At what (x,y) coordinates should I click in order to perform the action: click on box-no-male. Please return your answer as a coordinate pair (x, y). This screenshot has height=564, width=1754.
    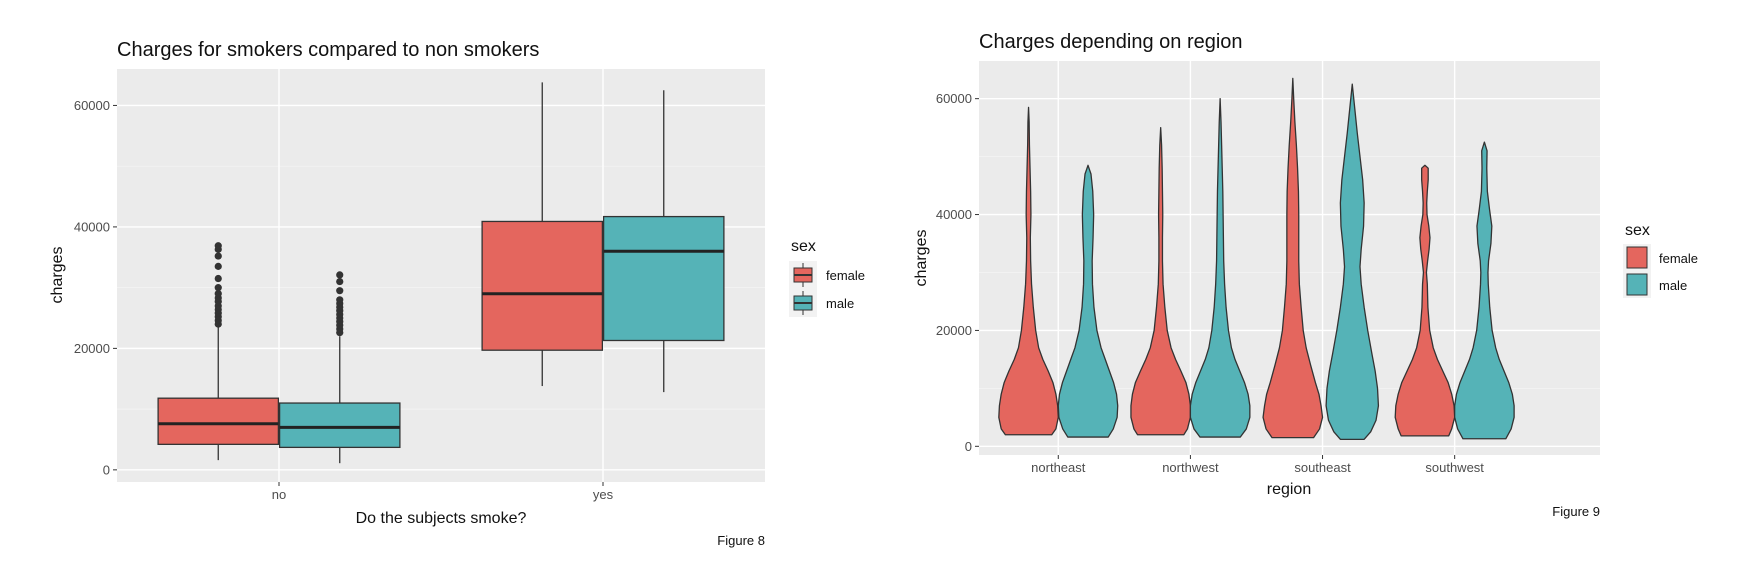
    Looking at the image, I should click on (339, 367).